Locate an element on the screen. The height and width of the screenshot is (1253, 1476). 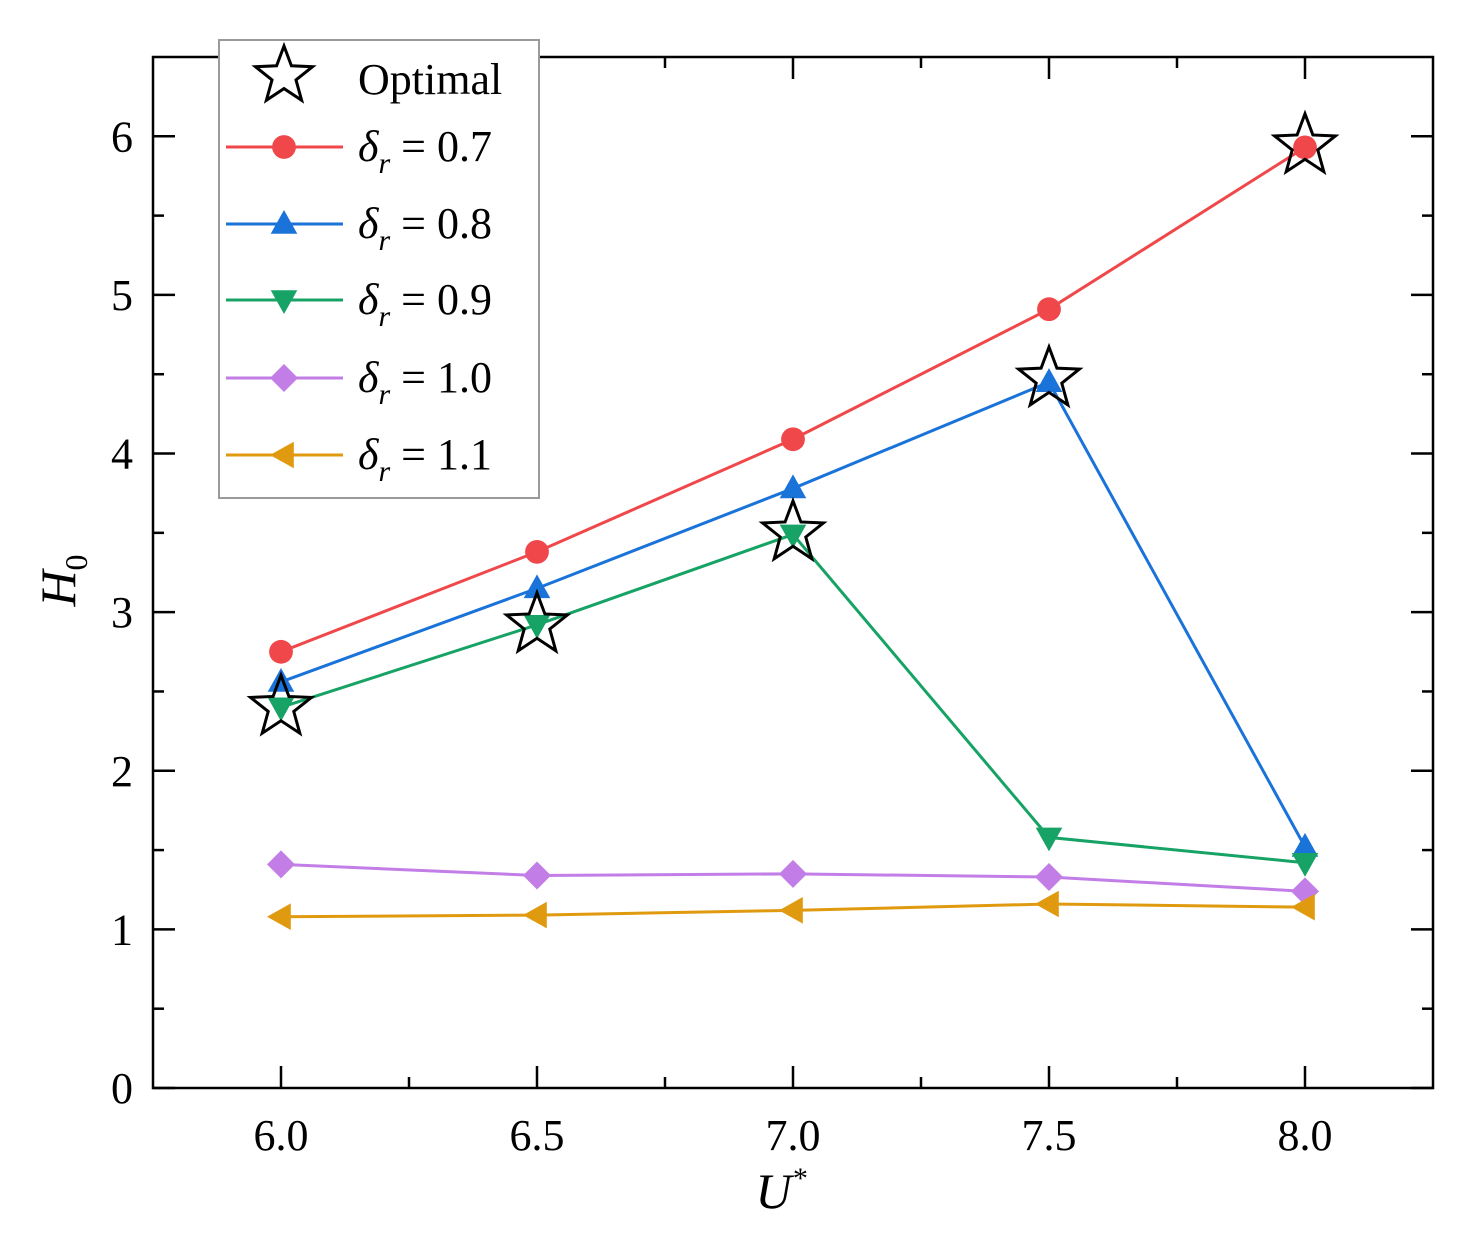
x-tick-label: 7.0 is located at coordinates (793, 1135).